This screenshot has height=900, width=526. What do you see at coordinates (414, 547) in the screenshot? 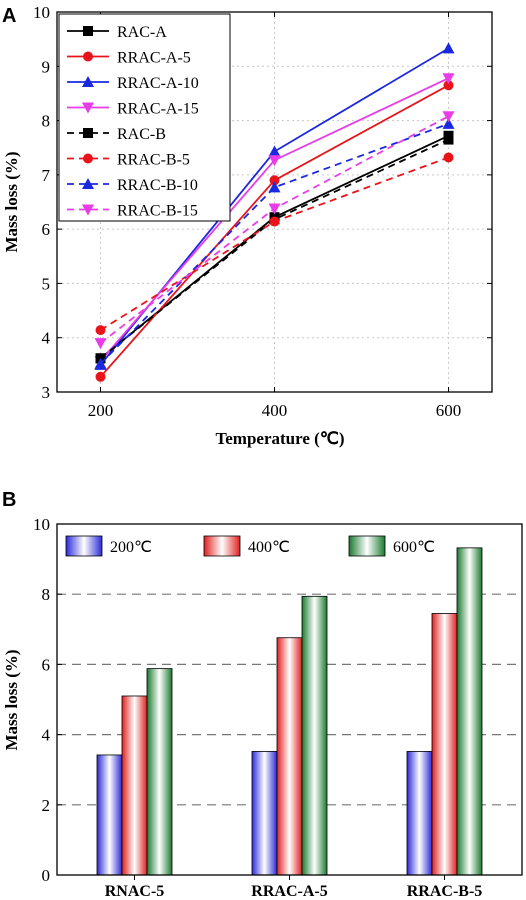
I see `legend-label-600: 600℃` at bounding box center [414, 547].